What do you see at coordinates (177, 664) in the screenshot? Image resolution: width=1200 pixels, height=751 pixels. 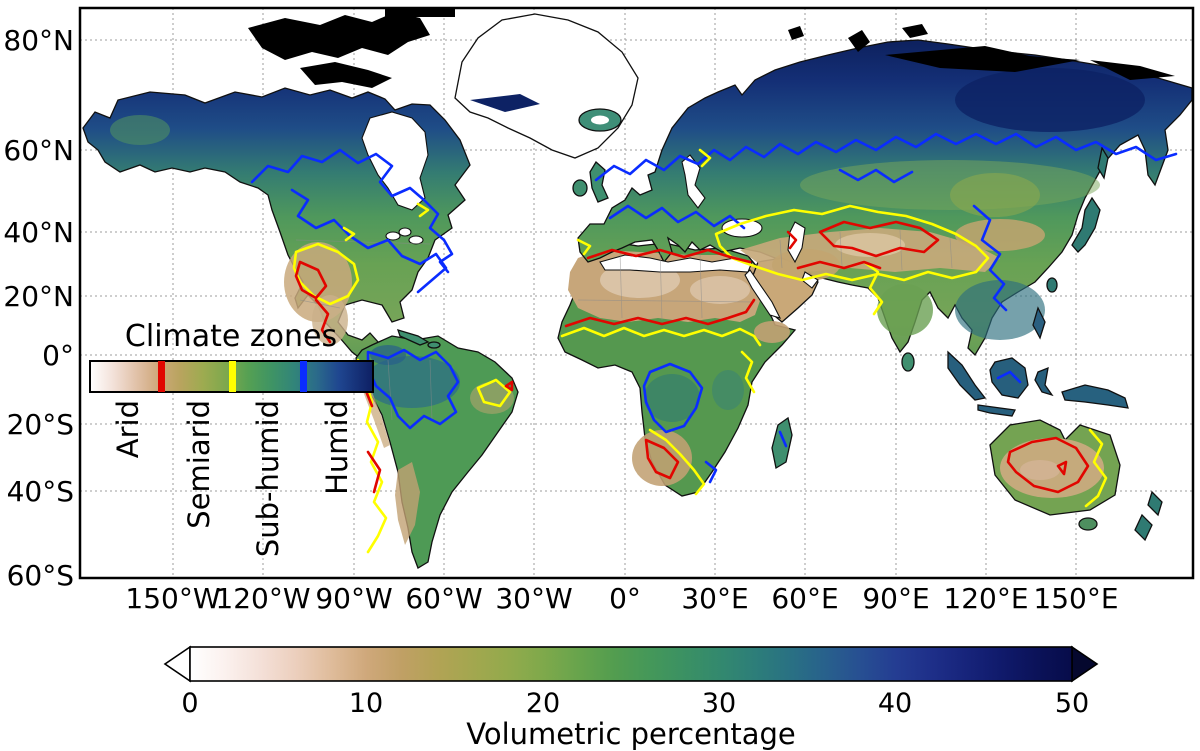 I see `colorbar-left-arrow` at bounding box center [177, 664].